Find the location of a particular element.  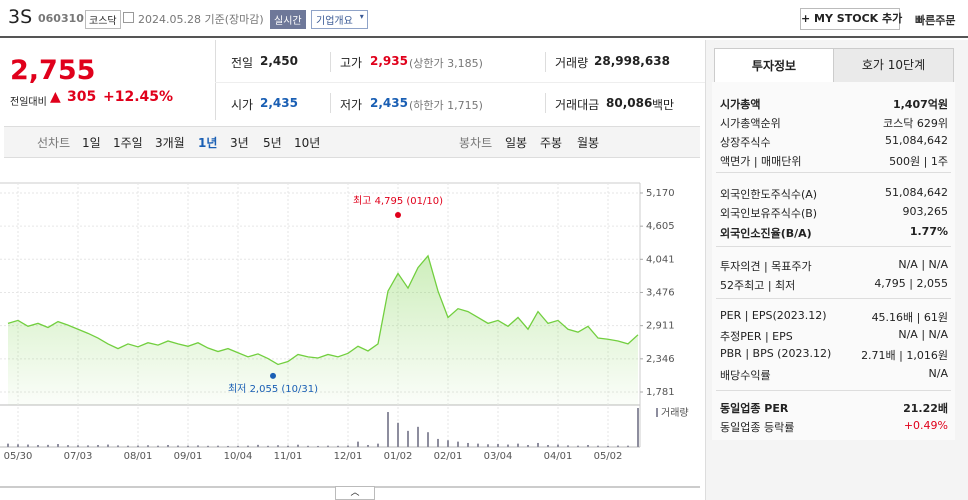

info-row: PBR | BPS (2023.12) 2.71배 | 1,016원 is located at coordinates (834, 355).